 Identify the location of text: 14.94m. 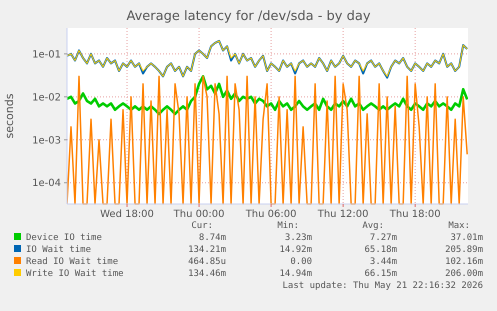
(295, 274).